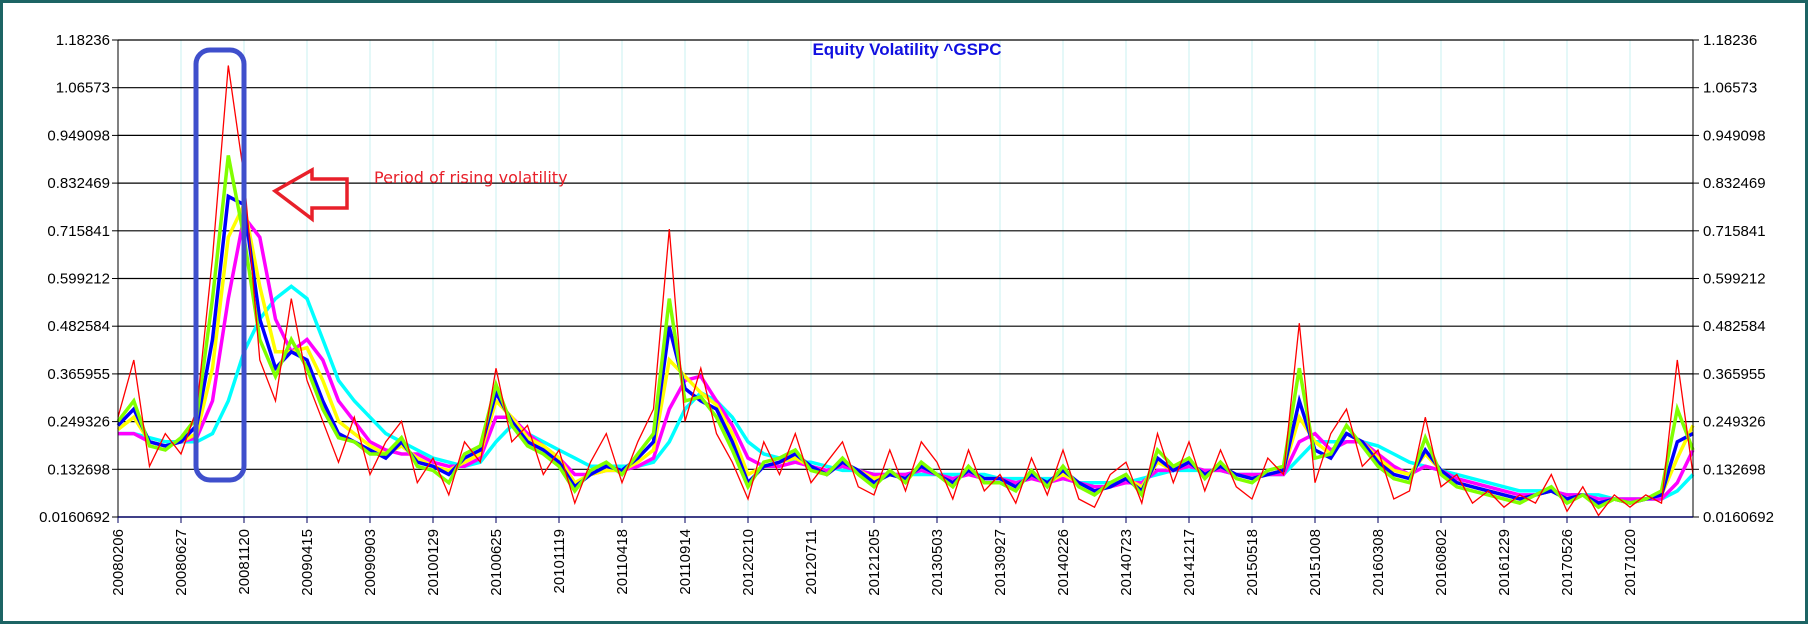 This screenshot has width=1808, height=624. What do you see at coordinates (685, 562) in the screenshot?
I see `x-tick-label: 20110914` at bounding box center [685, 562].